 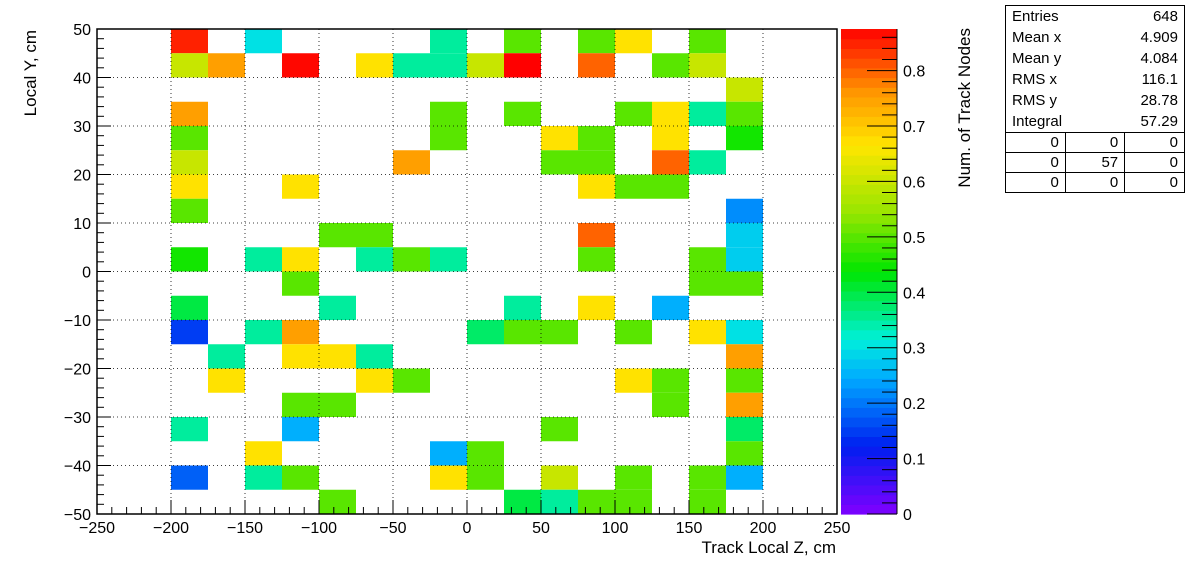 What do you see at coordinates (1159, 37) in the screenshot?
I see `stat-value: 4.909` at bounding box center [1159, 37].